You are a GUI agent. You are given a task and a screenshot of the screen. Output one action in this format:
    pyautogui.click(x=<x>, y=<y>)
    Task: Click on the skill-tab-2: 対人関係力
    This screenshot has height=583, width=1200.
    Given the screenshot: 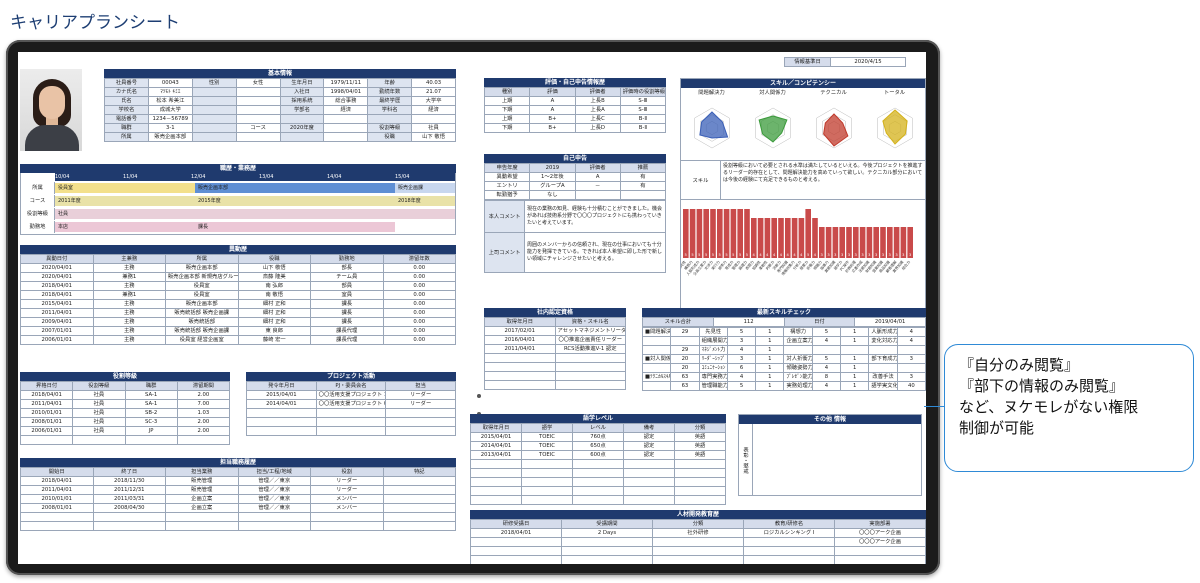 What is the action you would take?
    pyautogui.click(x=772, y=93)
    